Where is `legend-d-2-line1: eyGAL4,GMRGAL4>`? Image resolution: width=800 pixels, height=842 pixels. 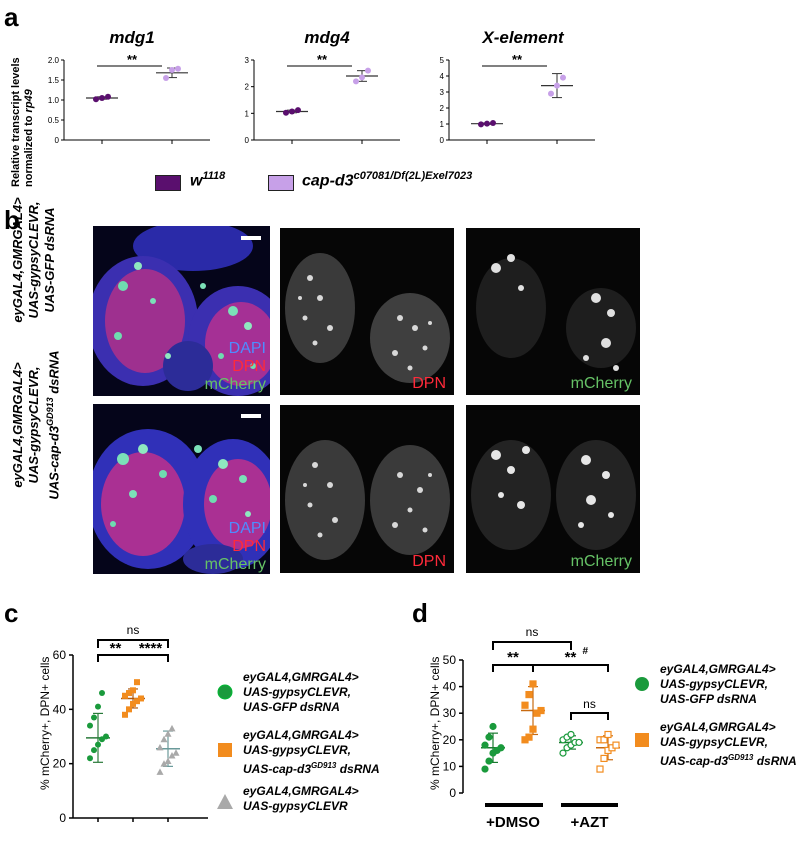 legend-d-2-line1: eyGAL4,GMRGAL4> is located at coordinates (718, 727).